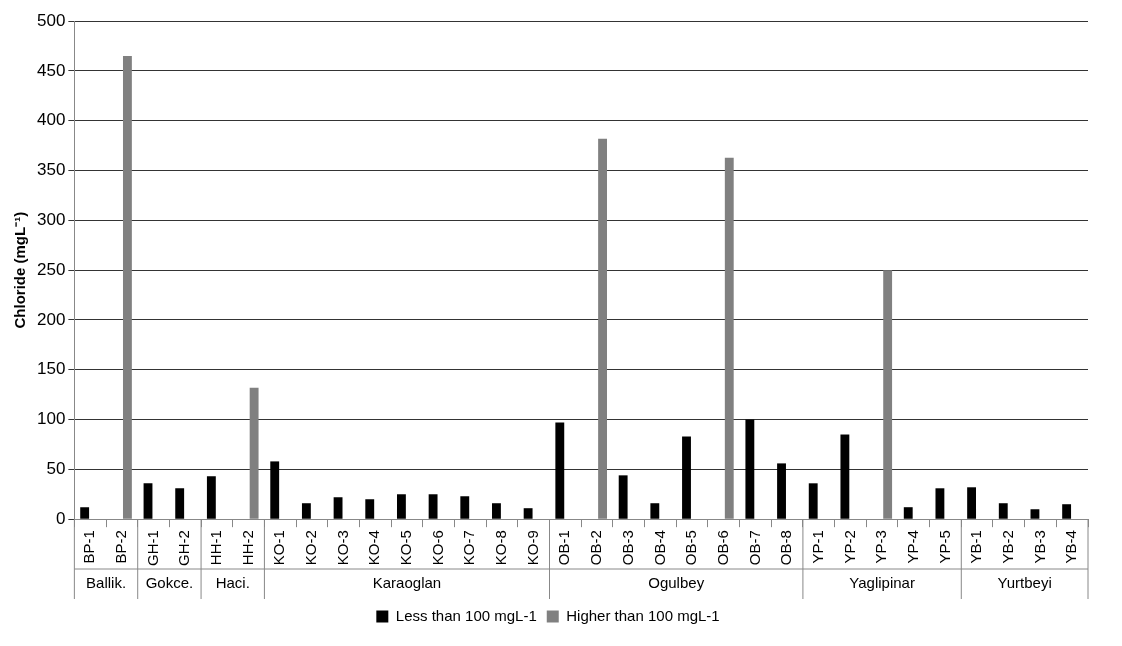  What do you see at coordinates (374, 548) in the screenshot?
I see `x-tick-label: KO-4` at bounding box center [374, 548].